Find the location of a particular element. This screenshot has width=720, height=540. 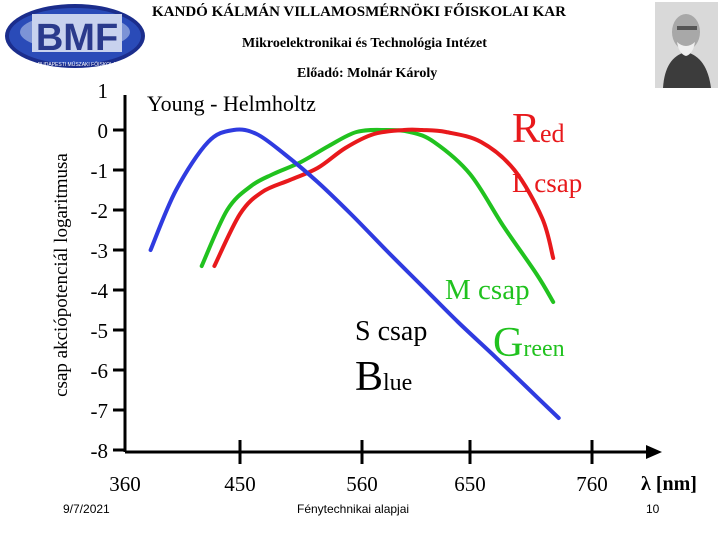

chart-title: Young - Helmholtz is located at coordinates (231, 103).